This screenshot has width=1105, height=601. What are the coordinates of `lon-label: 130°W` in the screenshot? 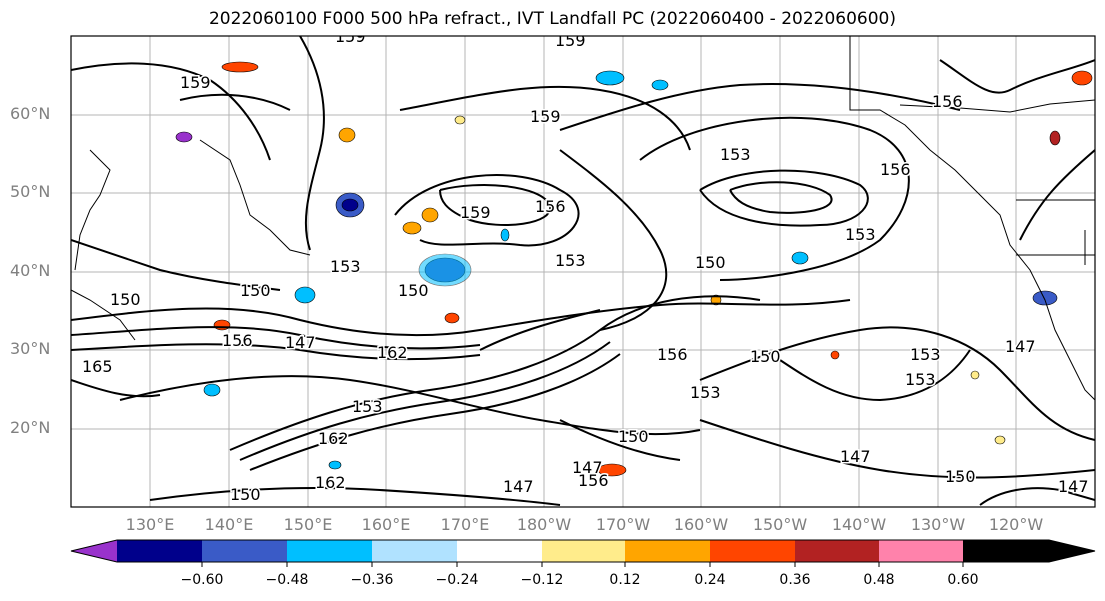 It's located at (938, 524).